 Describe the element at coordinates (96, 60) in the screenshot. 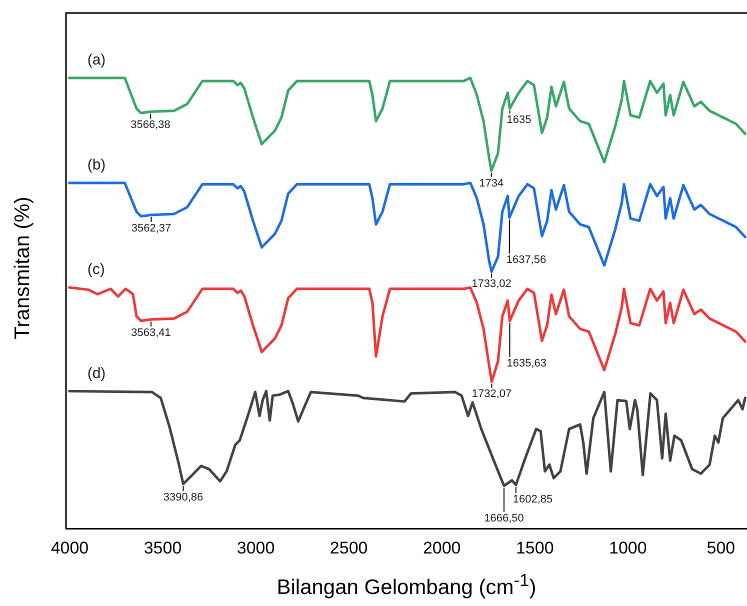

I see `series-label: (a)` at that location.